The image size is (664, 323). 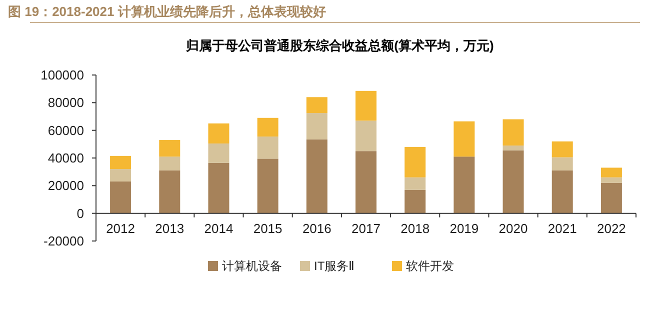 What do you see at coordinates (267, 228) in the screenshot?
I see `x-tick-label: 2015` at bounding box center [267, 228].